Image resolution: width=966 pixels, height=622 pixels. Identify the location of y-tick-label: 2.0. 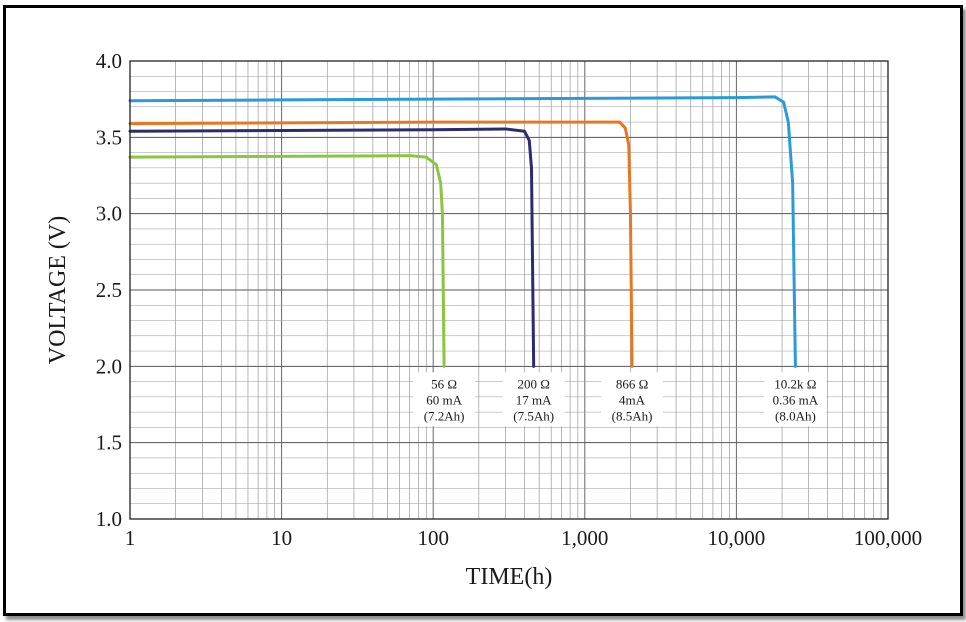
(109, 366).